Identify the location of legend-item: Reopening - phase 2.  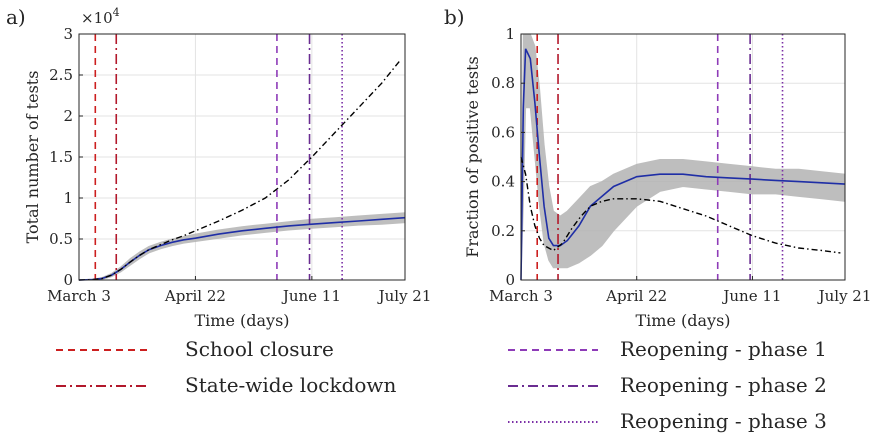
(667, 385).